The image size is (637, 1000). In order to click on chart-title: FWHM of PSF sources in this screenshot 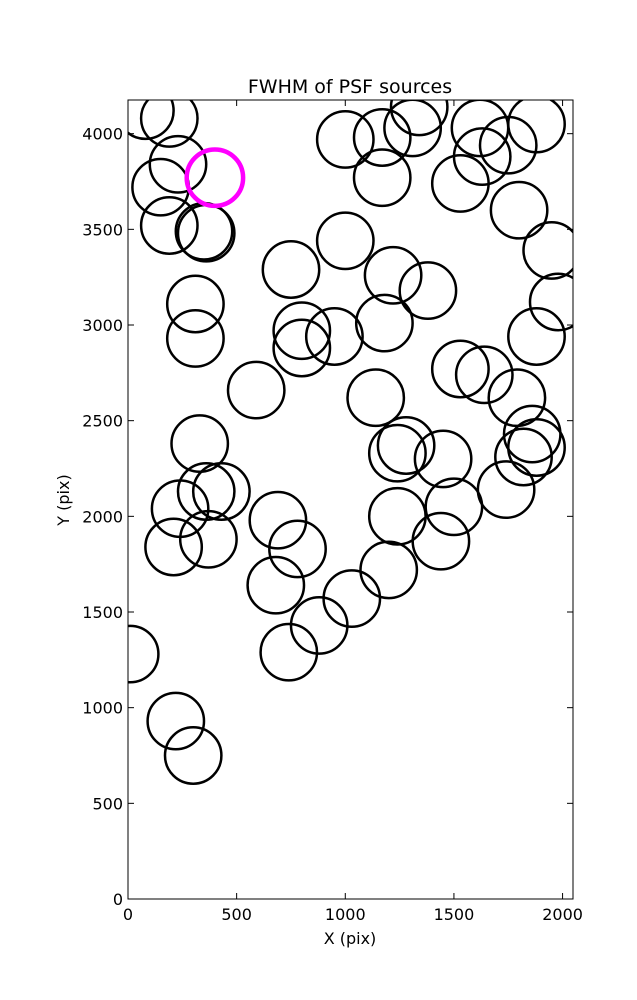, I will do `click(350, 87)`.